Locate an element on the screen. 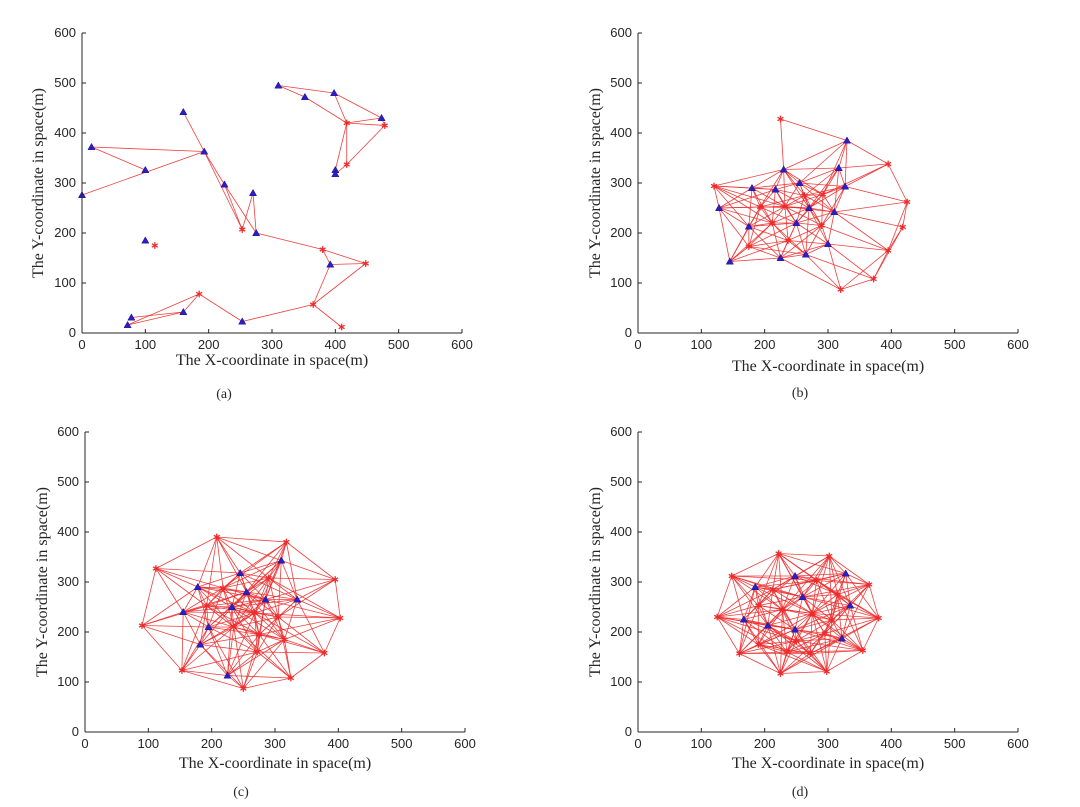 Image resolution: width=1080 pixels, height=807 pixels. y-tick-label: 100 is located at coordinates (621, 282).